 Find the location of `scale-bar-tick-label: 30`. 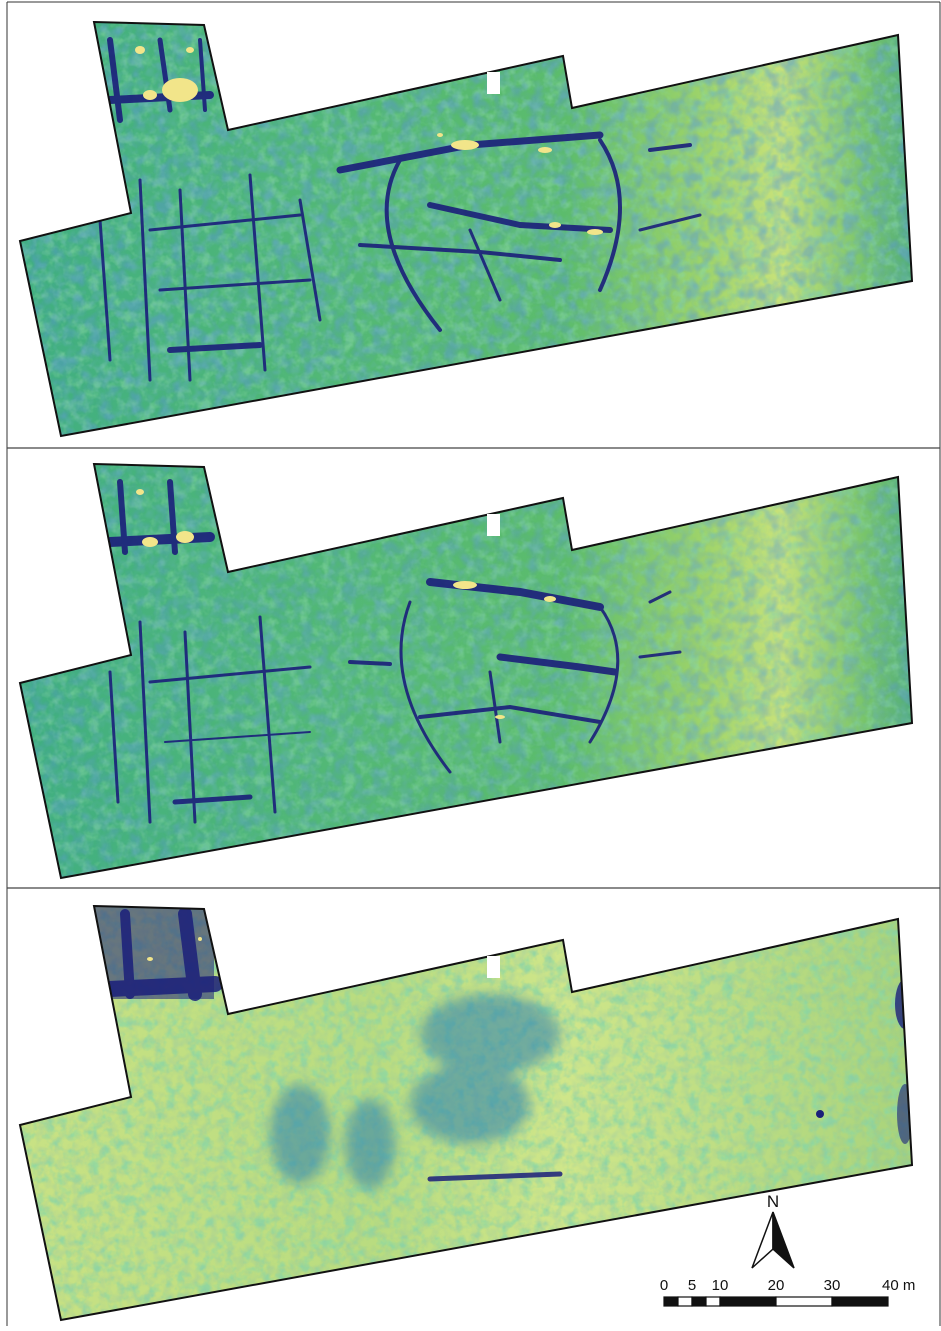

scale-bar-tick-label: 30 is located at coordinates (832, 1285).